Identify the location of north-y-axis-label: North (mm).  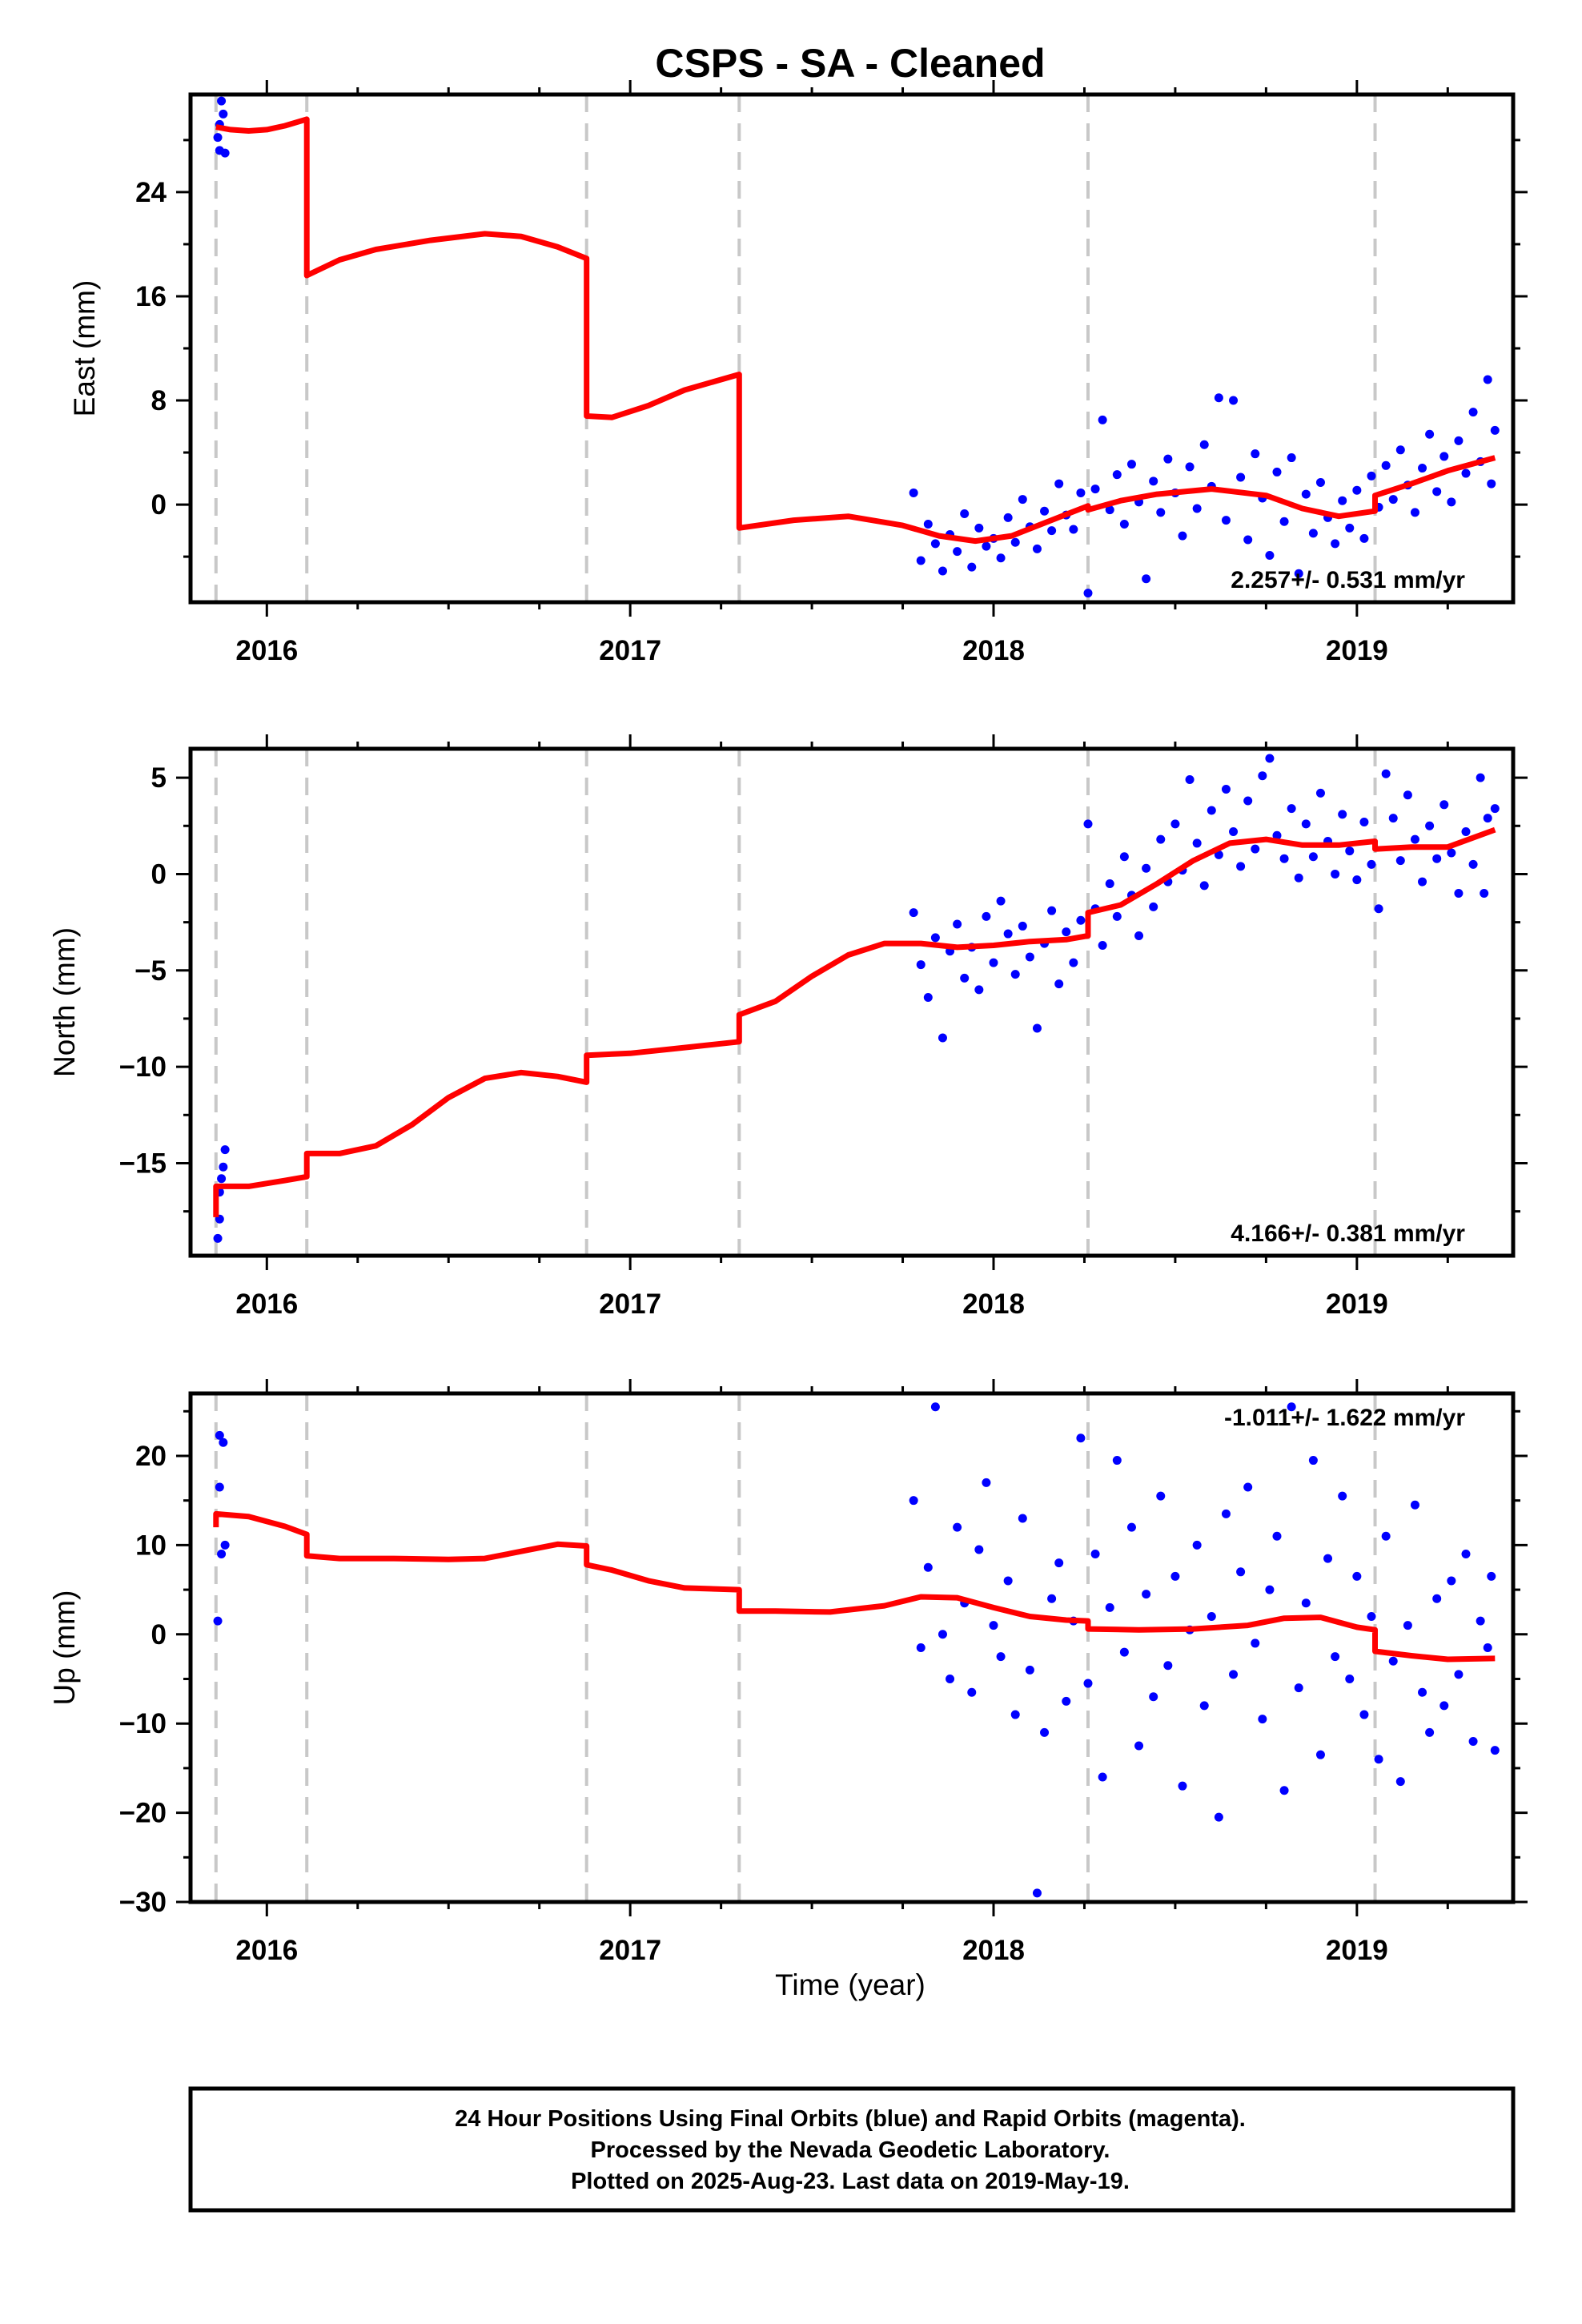
(64, 1002).